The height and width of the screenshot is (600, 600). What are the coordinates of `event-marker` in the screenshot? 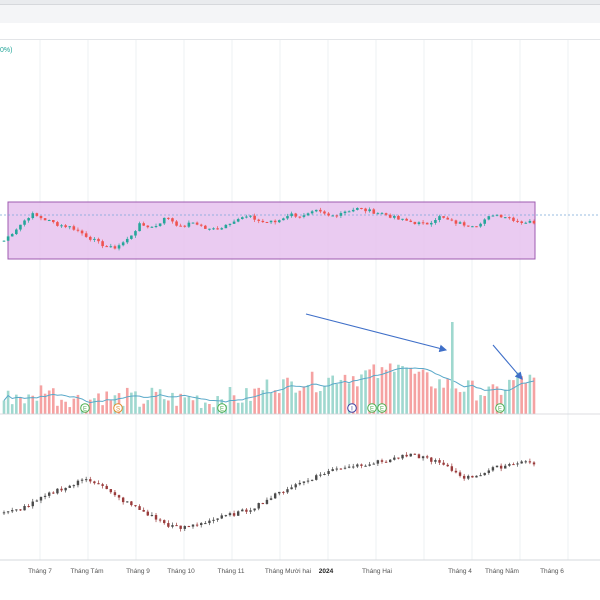 It's located at (382, 408).